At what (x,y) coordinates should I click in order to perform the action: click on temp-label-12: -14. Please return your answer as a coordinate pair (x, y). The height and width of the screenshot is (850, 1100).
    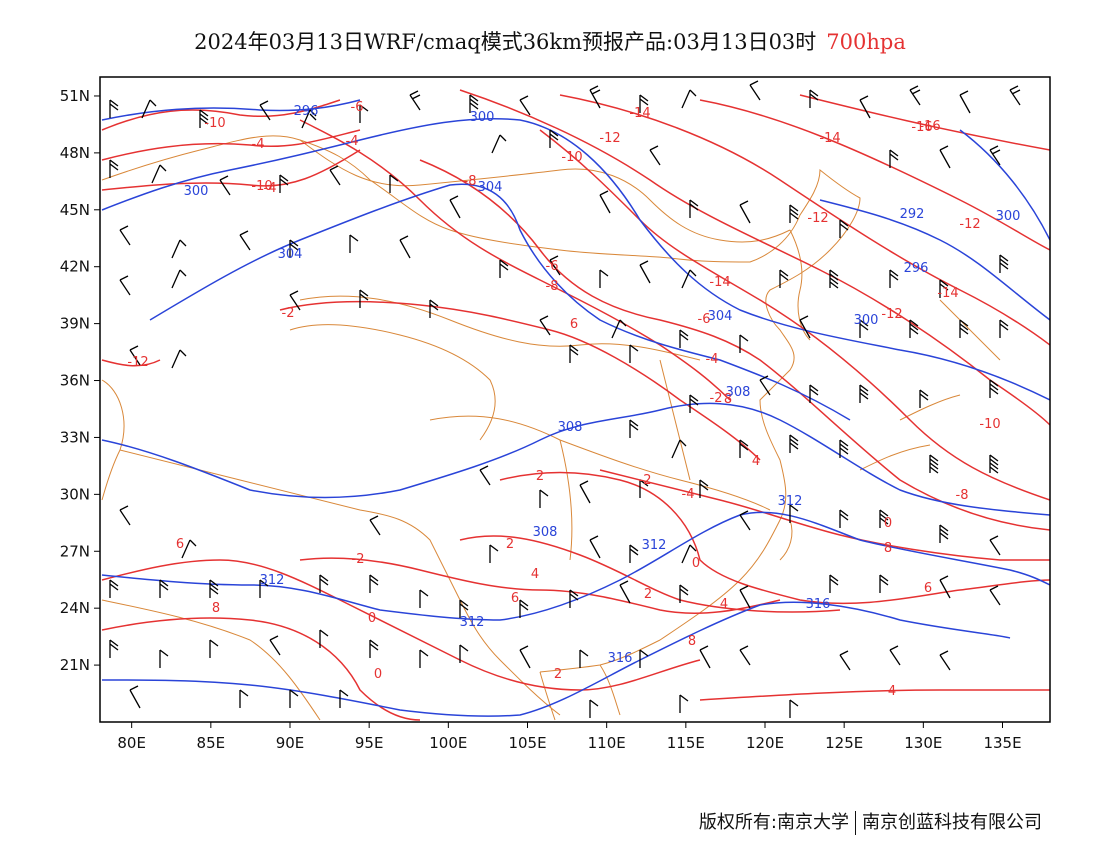
    Looking at the image, I should click on (947, 293).